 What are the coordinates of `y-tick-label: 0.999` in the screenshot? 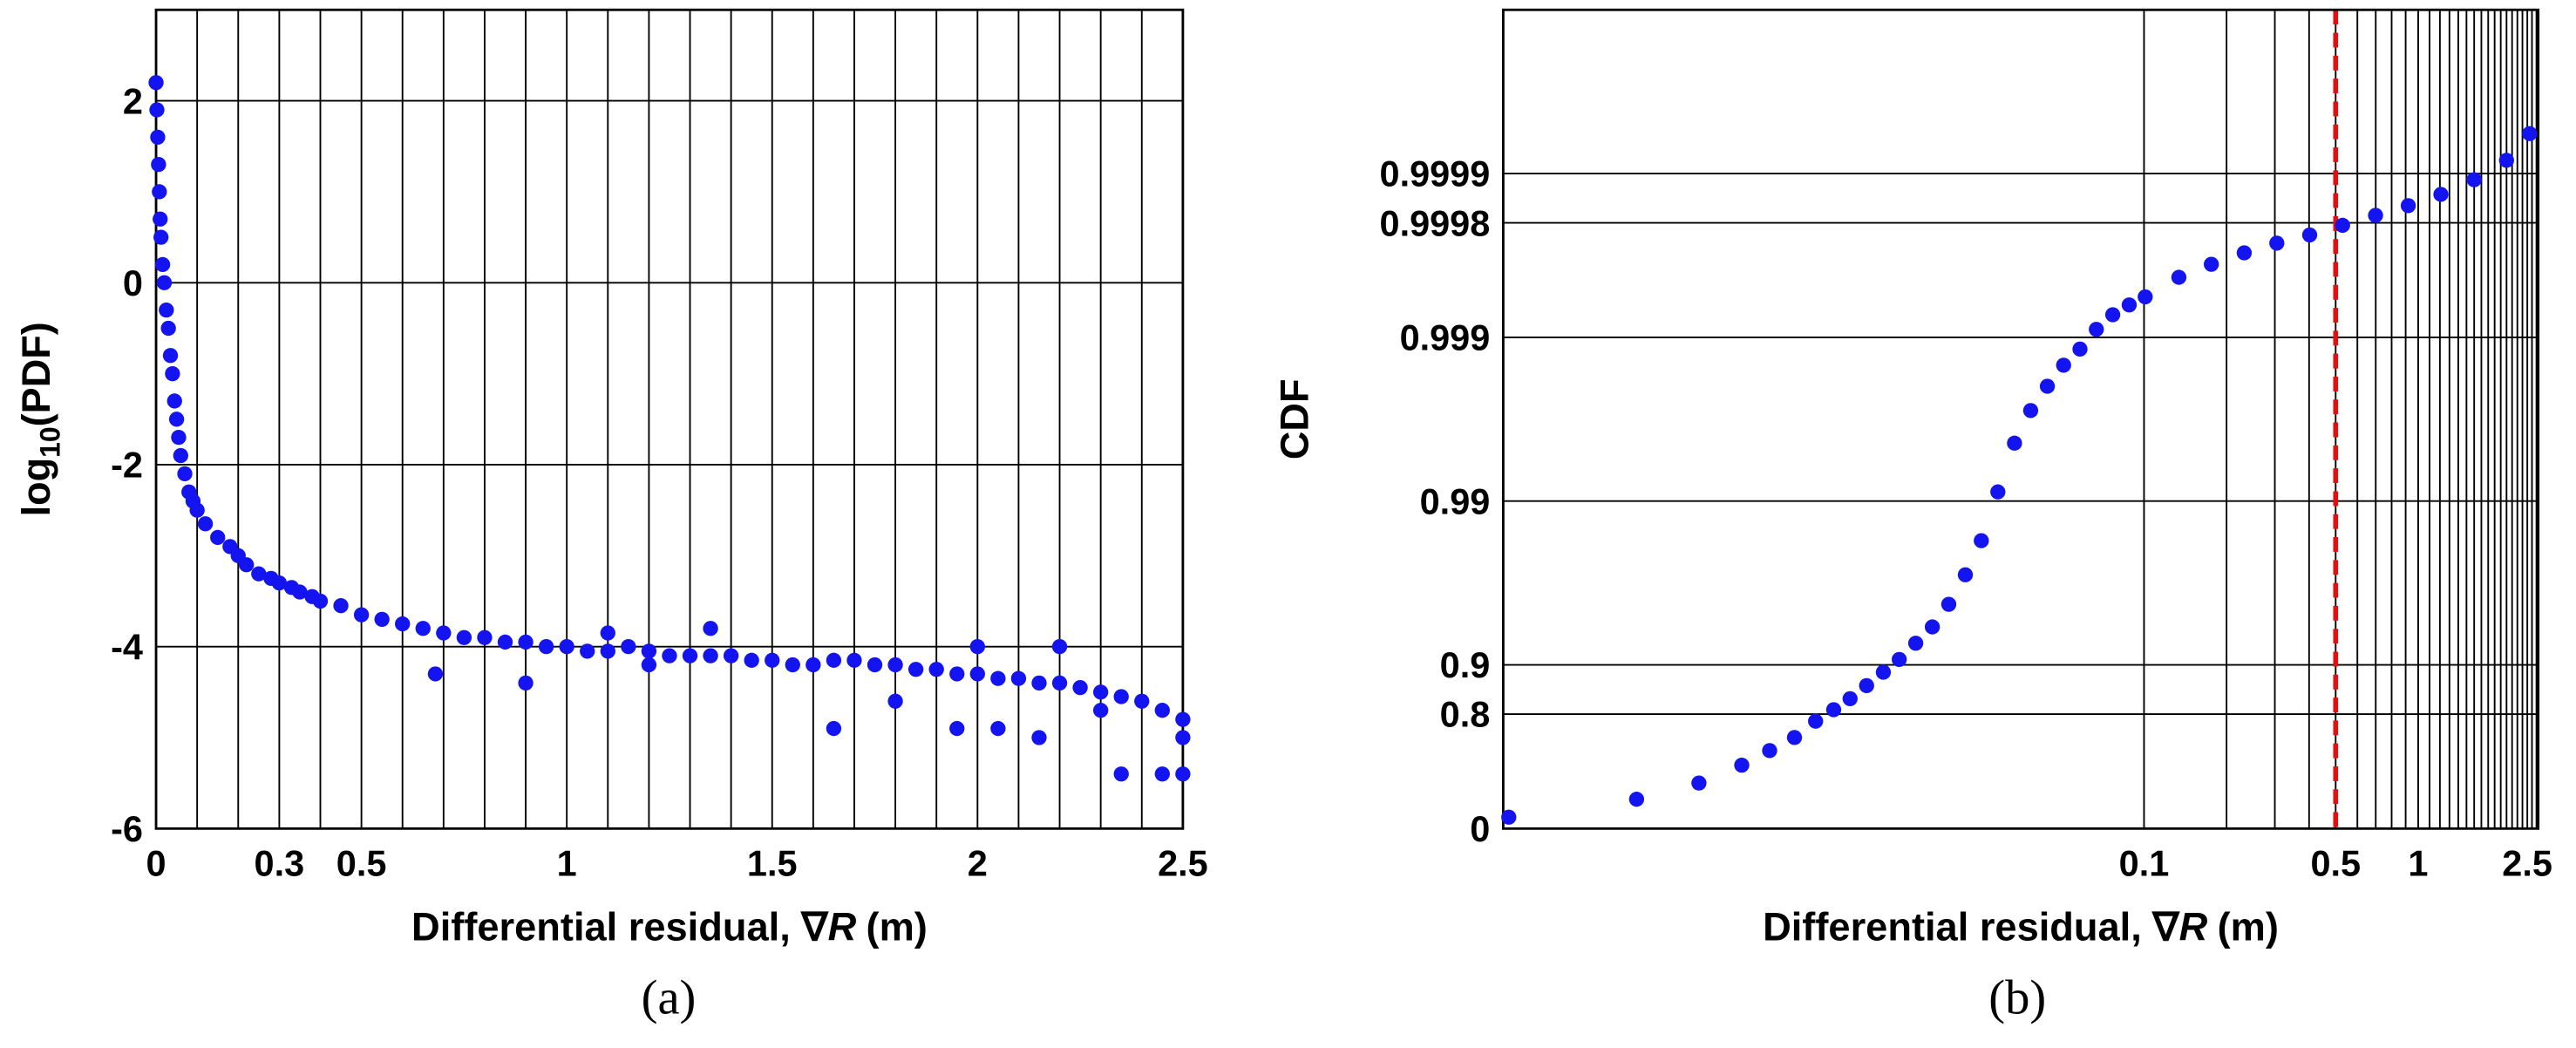 It's located at (1445, 338).